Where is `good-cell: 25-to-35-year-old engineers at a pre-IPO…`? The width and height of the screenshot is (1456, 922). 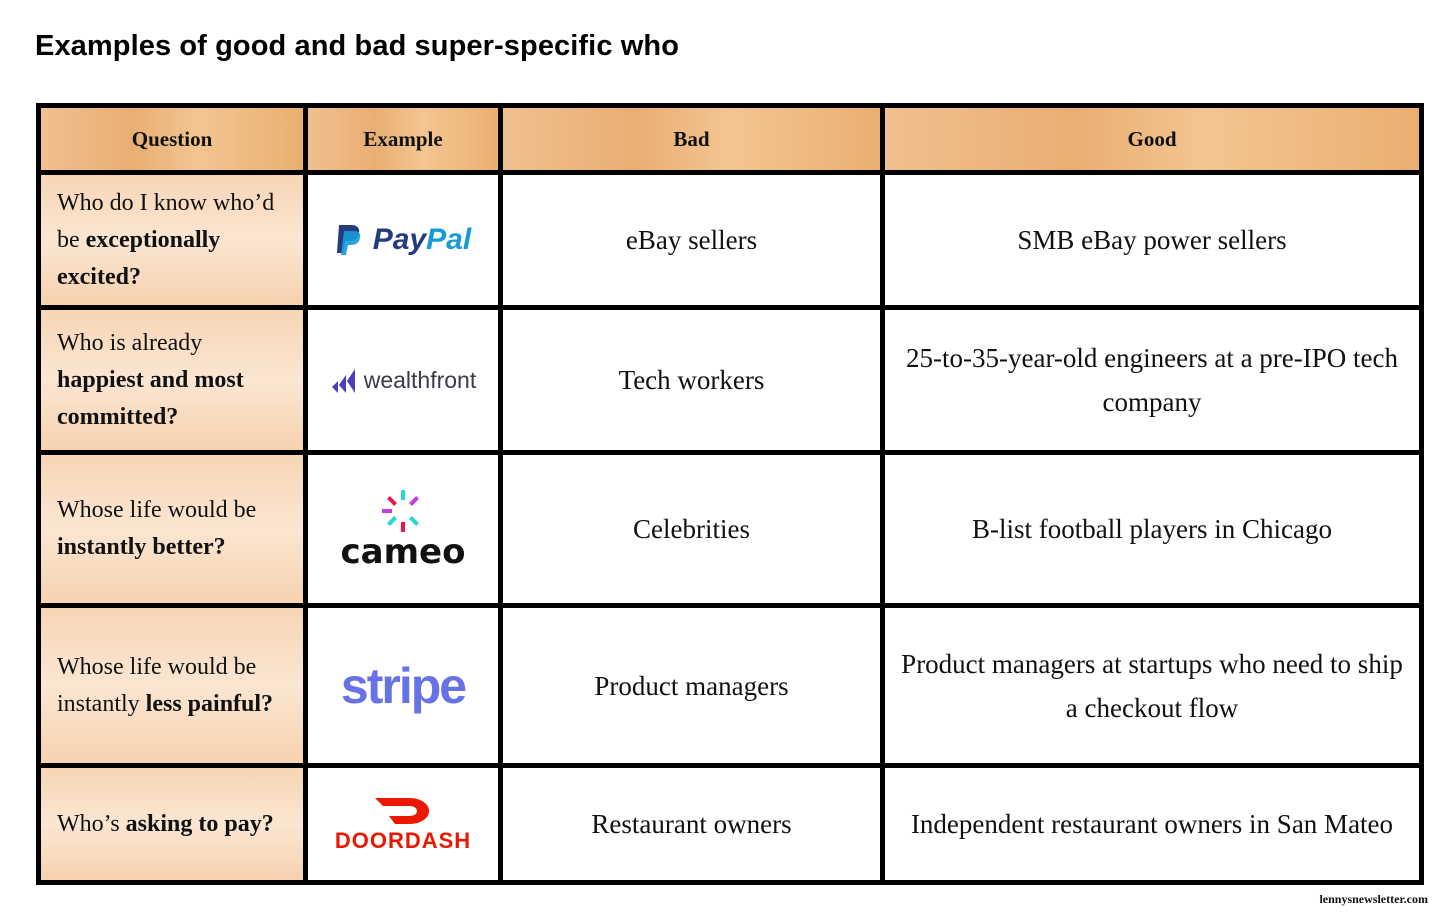
good-cell: 25-to-35-year-old engineers at a pre-IPO… is located at coordinates (1152, 380).